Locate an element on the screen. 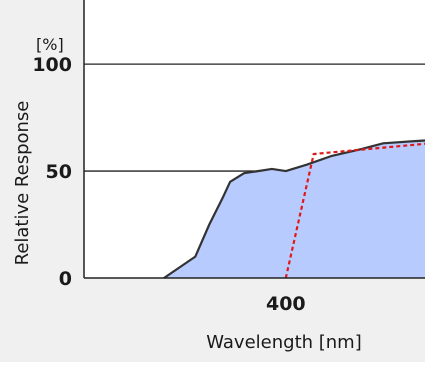  y-tick-label-0: 0 is located at coordinates (65, 279).